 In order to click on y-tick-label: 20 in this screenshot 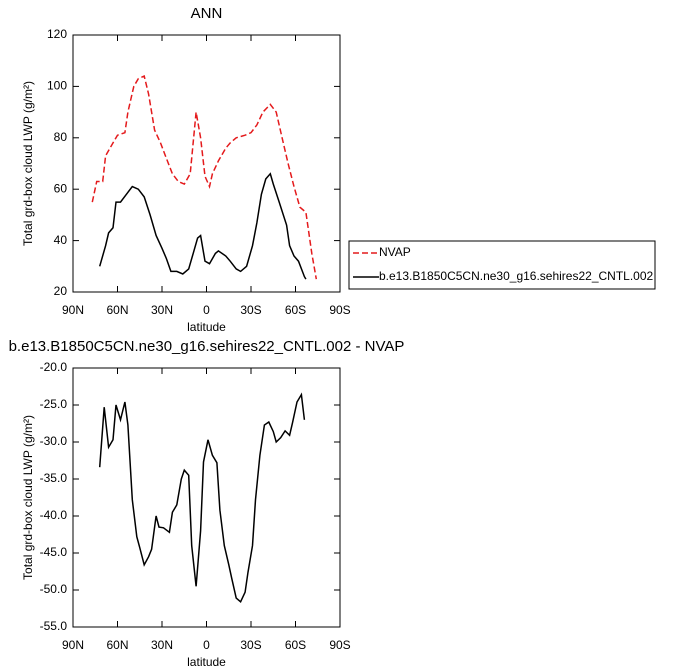, I will do `click(61, 291)`.